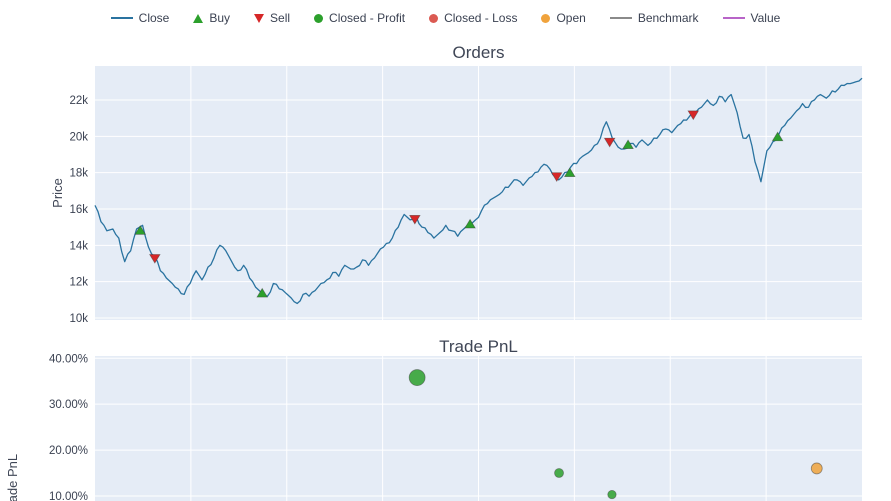  Describe the element at coordinates (12, 477) in the screenshot. I see `trade-pnl-axis-title: Trade PnL` at that location.